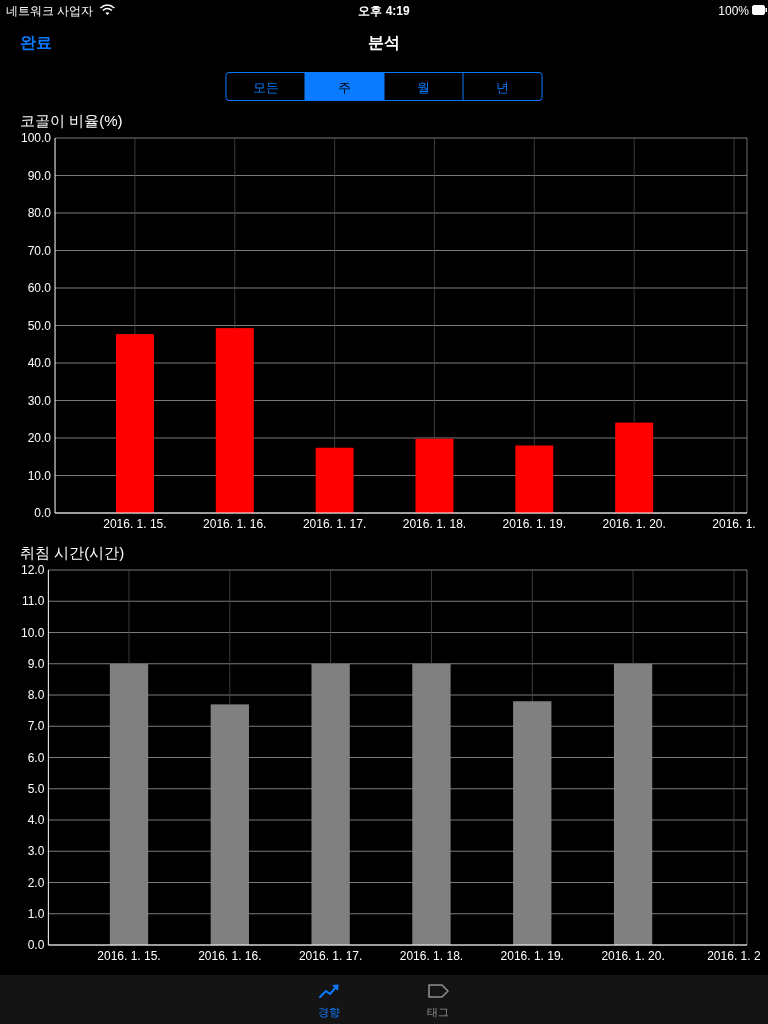 The width and height of the screenshot is (768, 1024). Describe the element at coordinates (36, 788) in the screenshot. I see `y-tick-label: 5.0` at that location.